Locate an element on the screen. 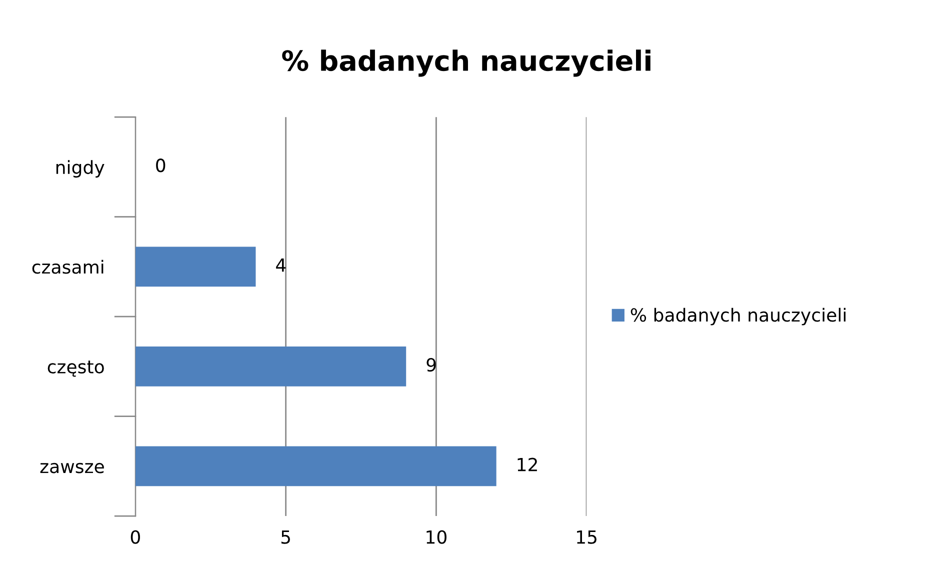 The width and height of the screenshot is (934, 574). y-tick-label: czasami is located at coordinates (68, 267).